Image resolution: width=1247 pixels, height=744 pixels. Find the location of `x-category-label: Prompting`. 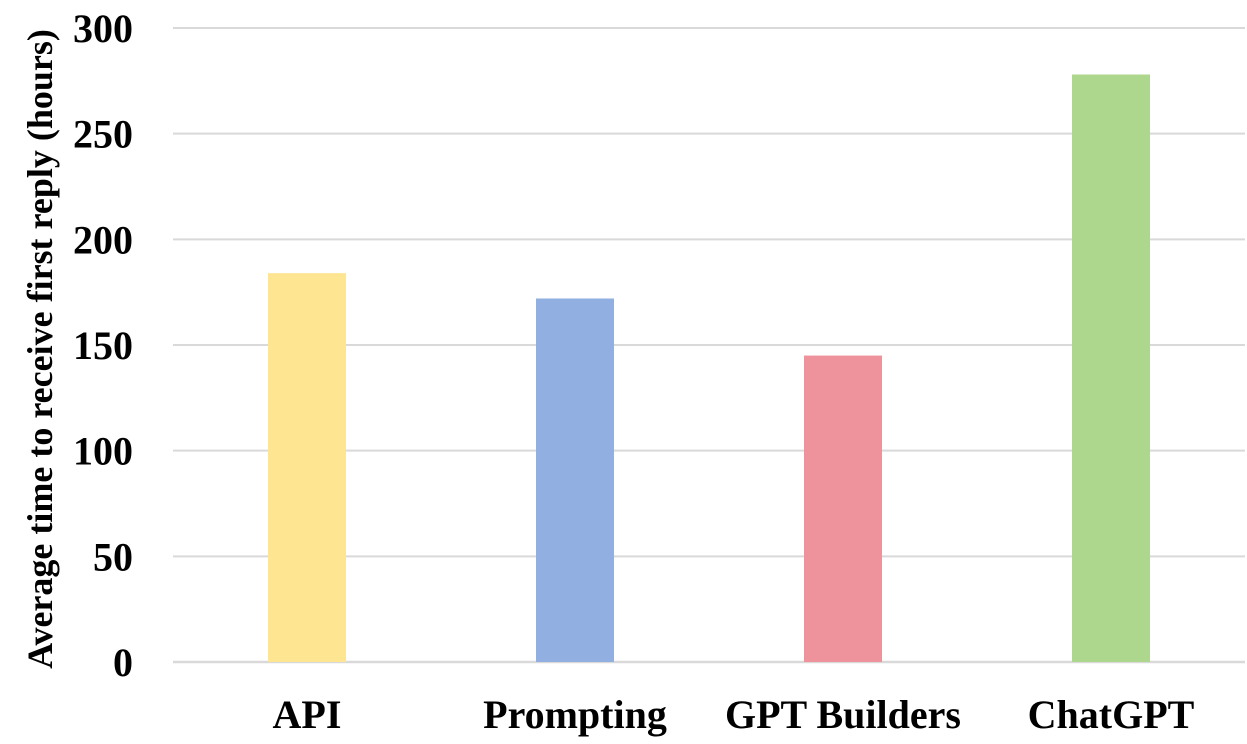

x-category-label: Prompting is located at coordinates (575, 714).